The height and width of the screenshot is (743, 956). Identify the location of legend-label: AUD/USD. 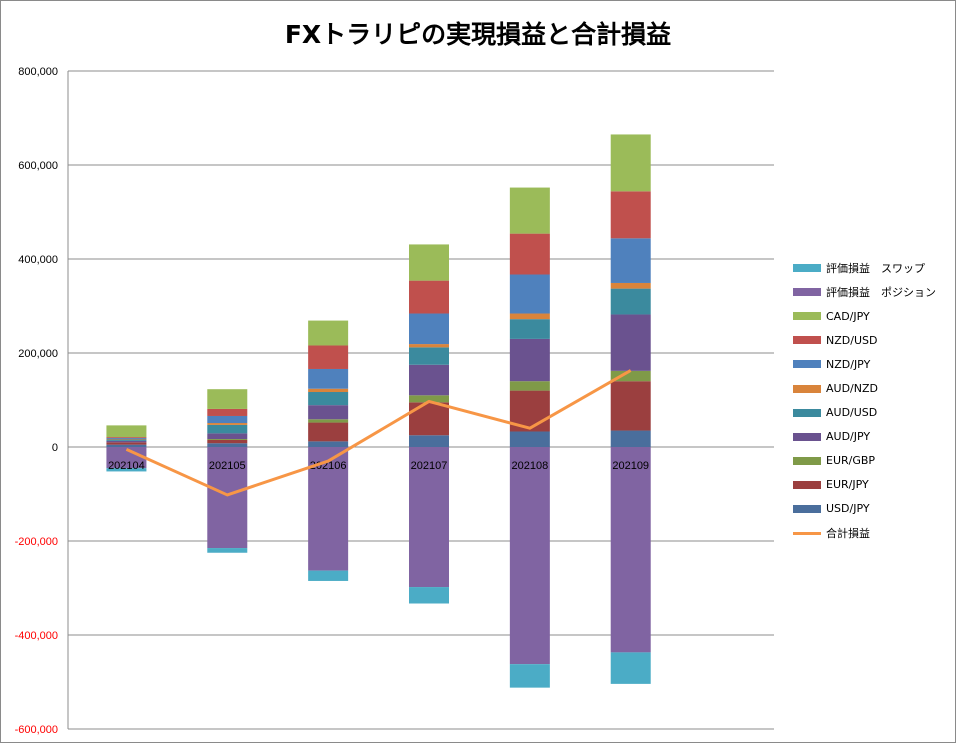
(852, 413).